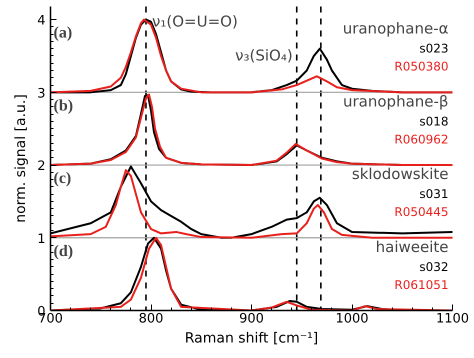 Image resolution: width=474 pixels, height=358 pixels. What do you see at coordinates (64, 105) in the screenshot?
I see `annotation: (b)` at bounding box center [64, 105].